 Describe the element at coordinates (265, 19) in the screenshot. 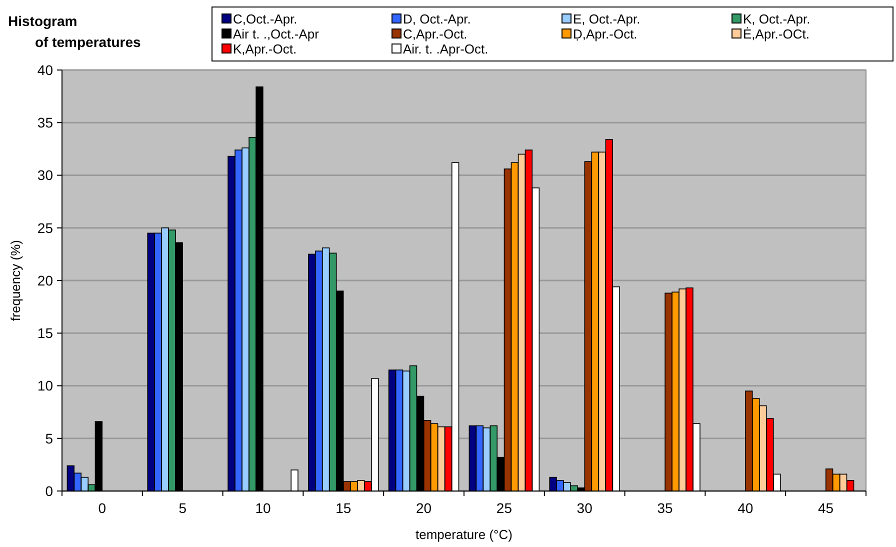

I see `legend-label: C,Oct.-Apr.` at that location.